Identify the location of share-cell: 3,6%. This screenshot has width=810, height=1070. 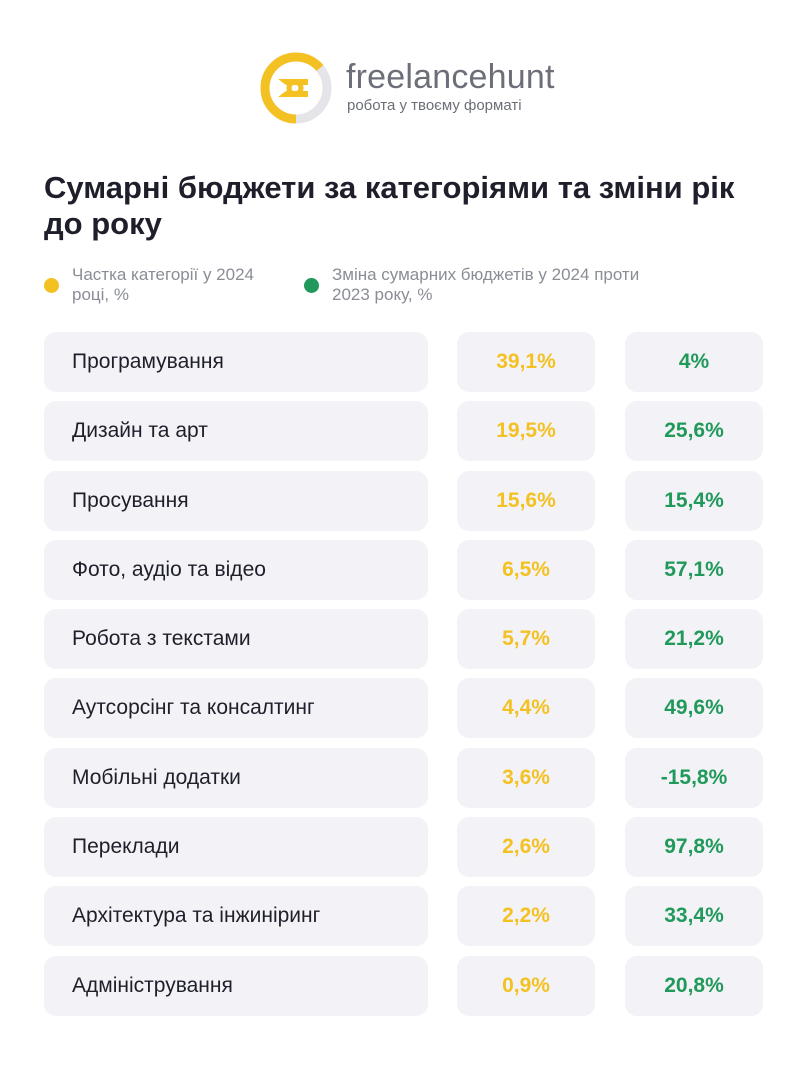
(526, 777).